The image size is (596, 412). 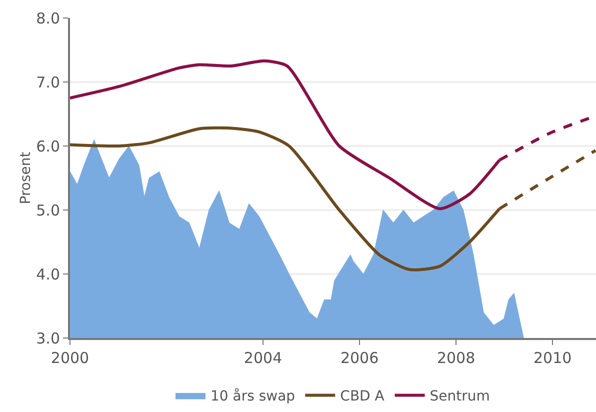 What do you see at coordinates (359, 358) in the screenshot?
I see `x-tick-label: 2006` at bounding box center [359, 358].